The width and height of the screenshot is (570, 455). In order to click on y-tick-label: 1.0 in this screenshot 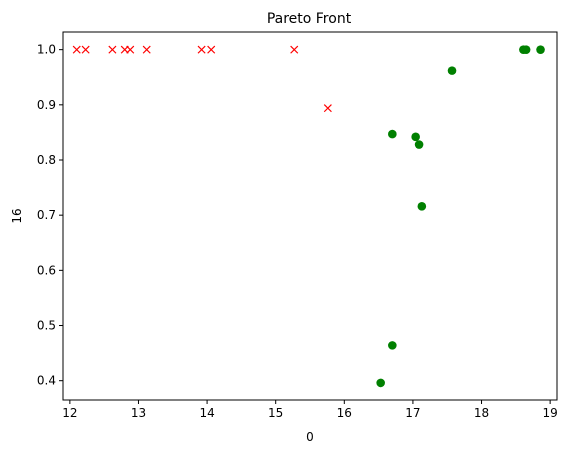, I will do `click(46, 50)`.